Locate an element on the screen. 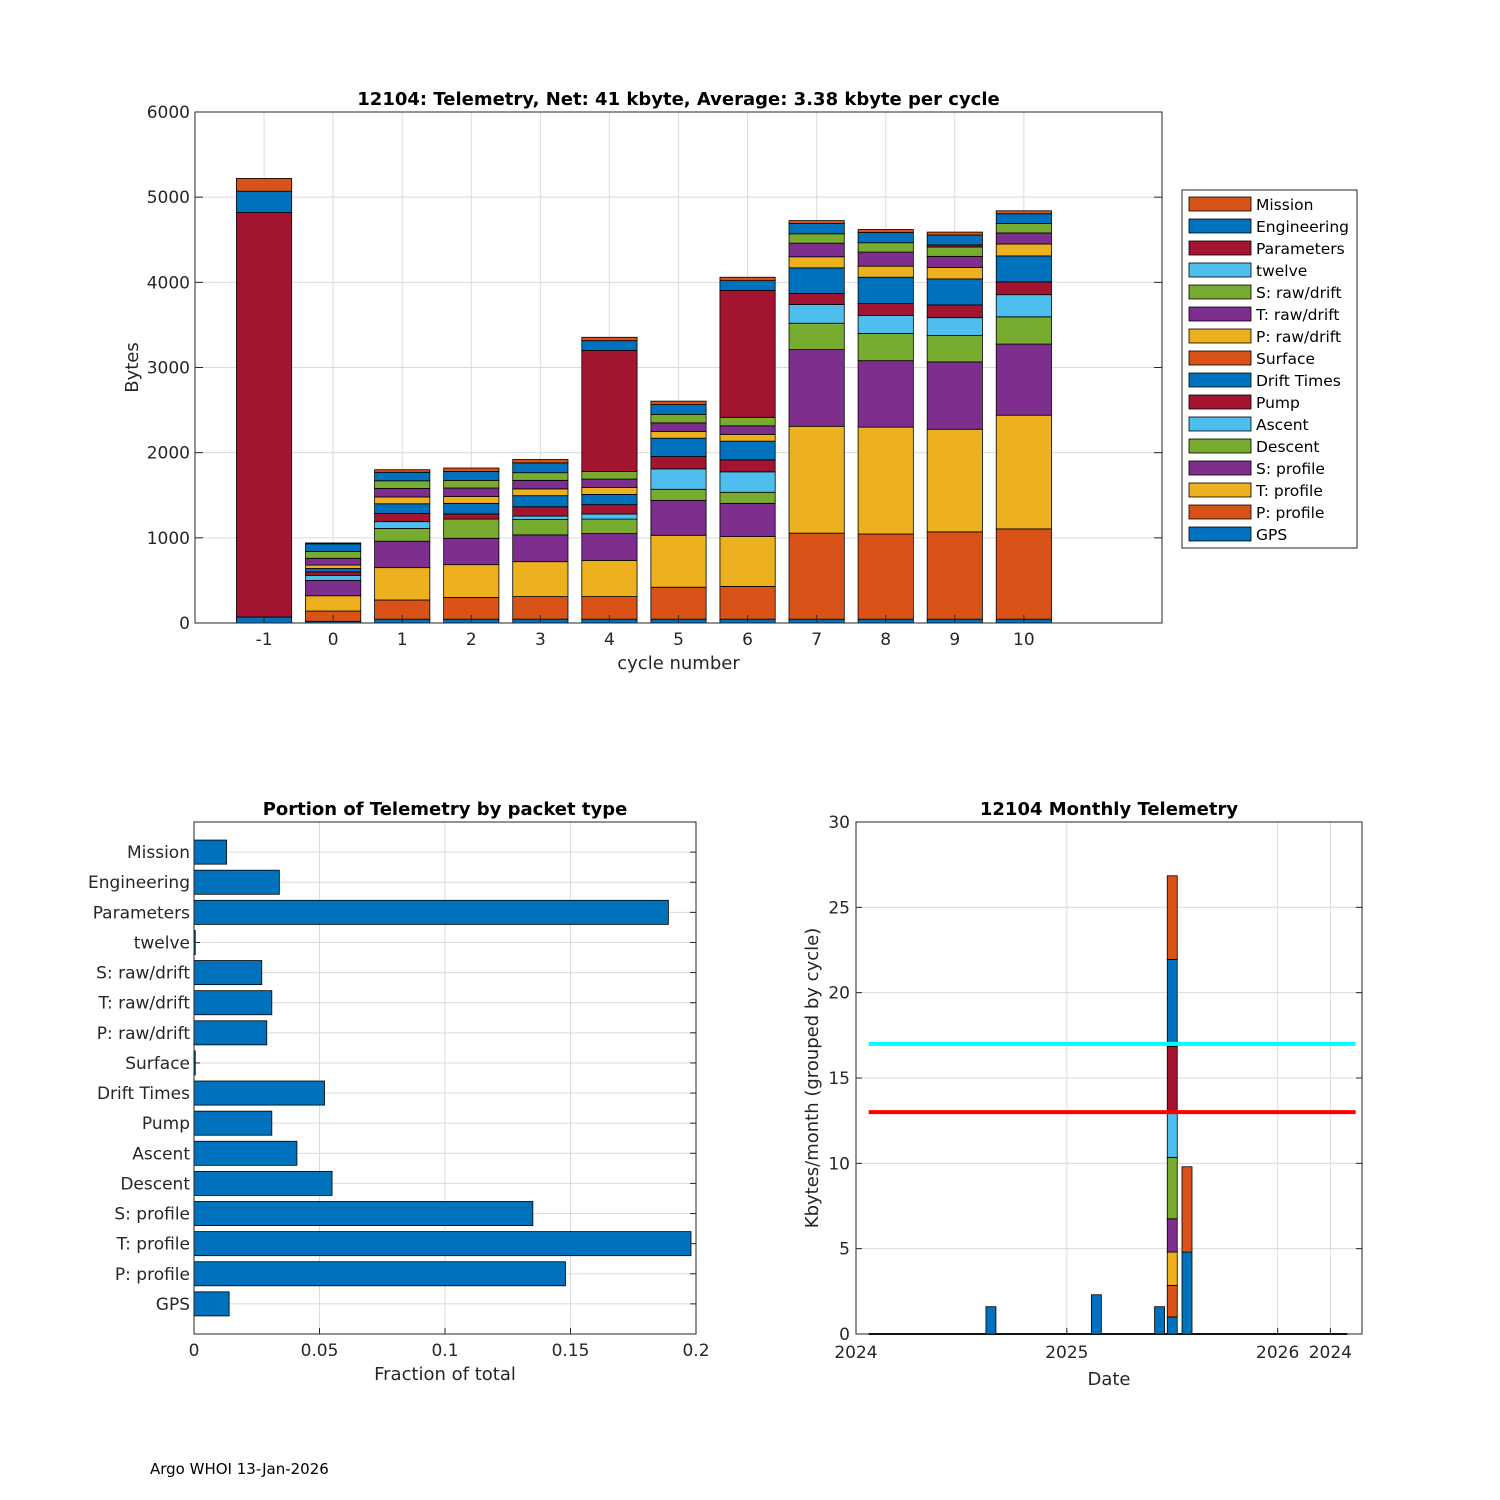  legend-entry: T: raw/drift is located at coordinates (1297, 315).